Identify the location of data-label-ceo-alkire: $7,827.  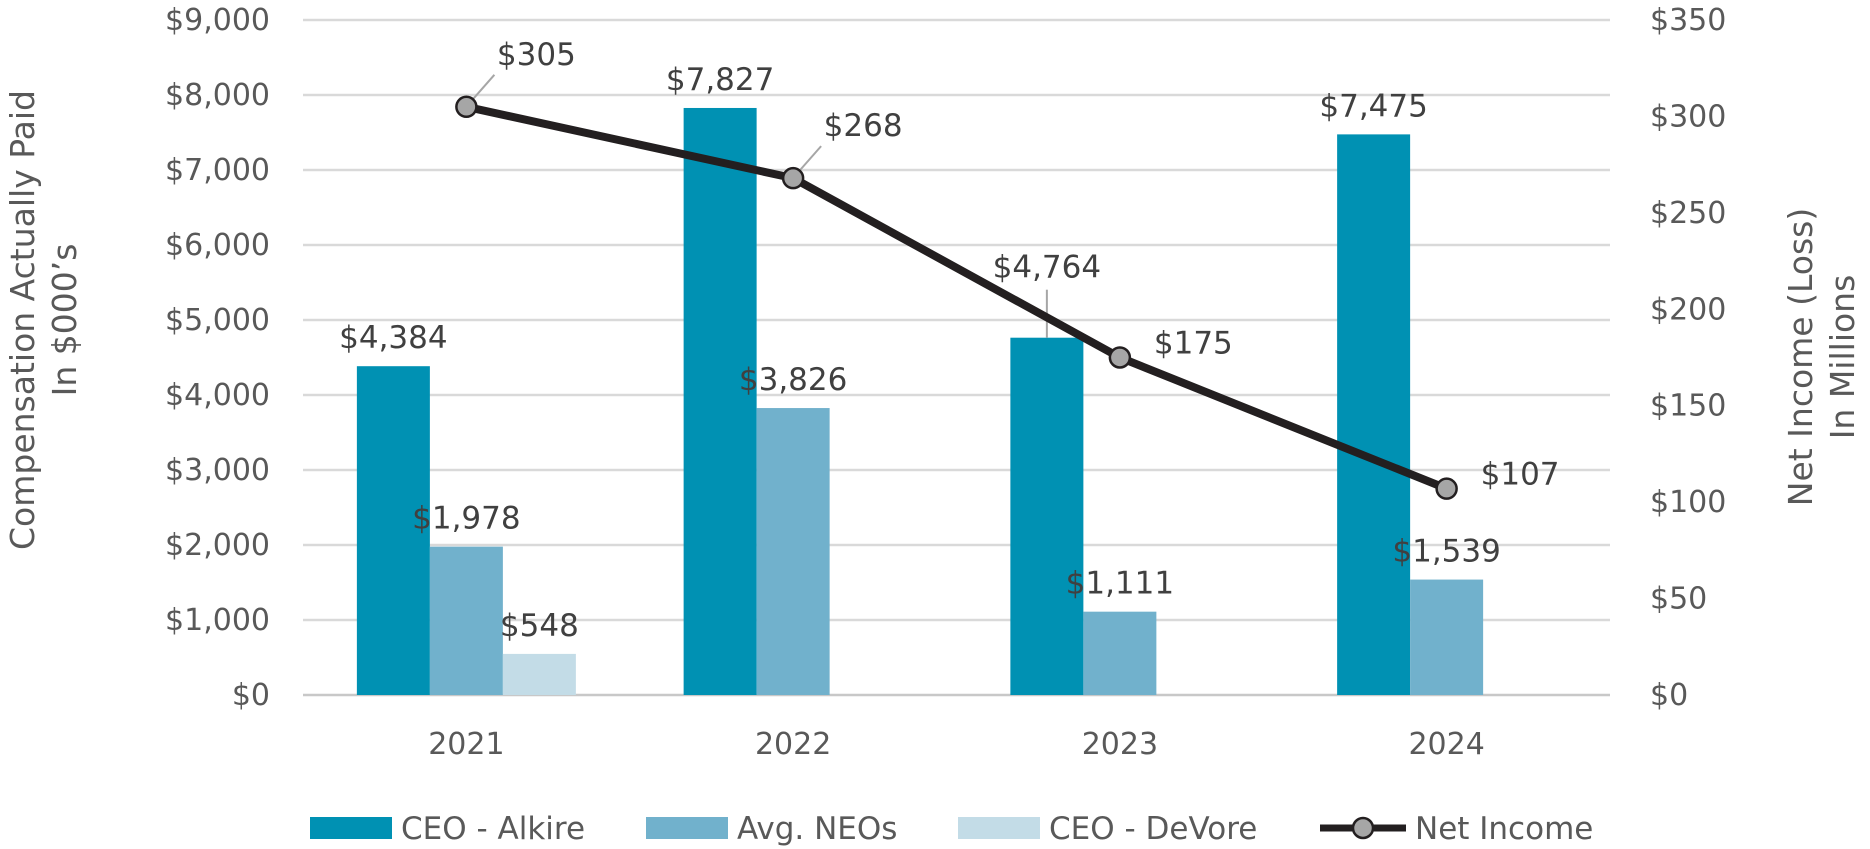
(720, 80).